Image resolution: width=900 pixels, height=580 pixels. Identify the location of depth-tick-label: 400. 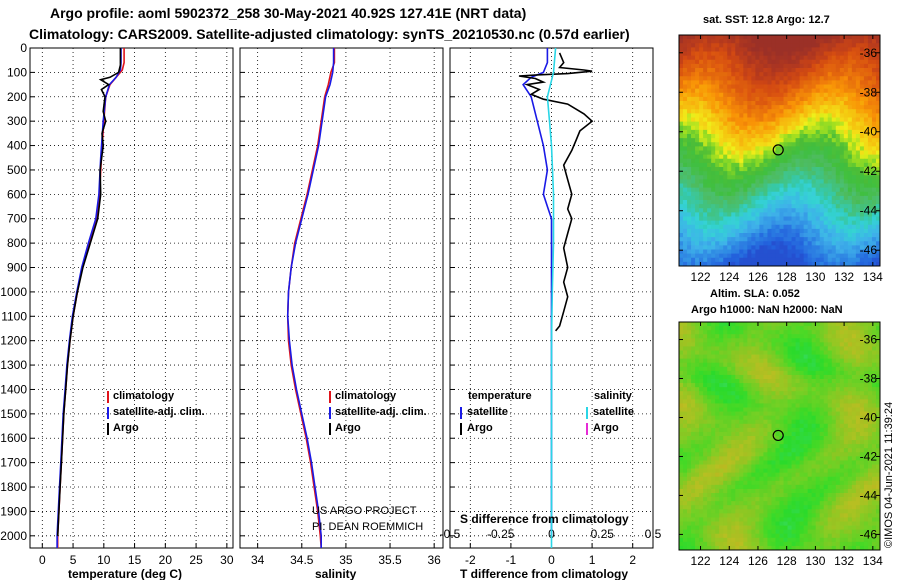
(17, 146).